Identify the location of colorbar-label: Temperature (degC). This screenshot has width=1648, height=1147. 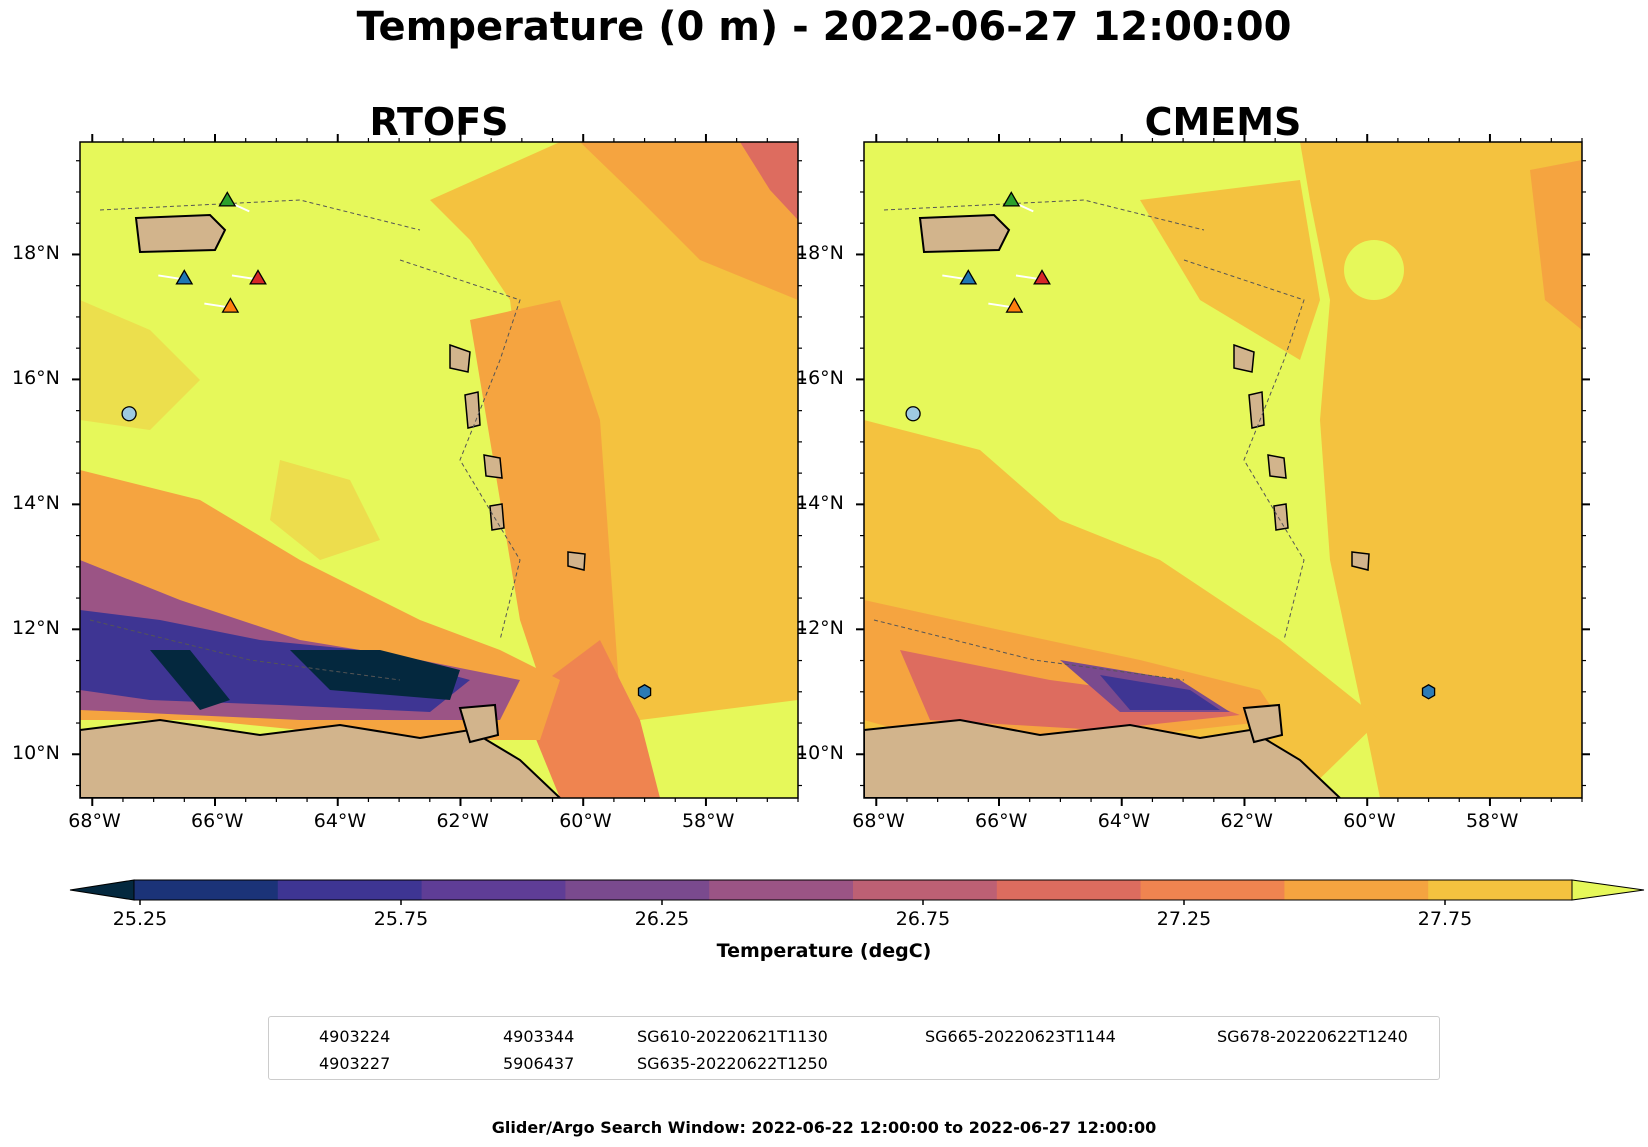
(824, 951).